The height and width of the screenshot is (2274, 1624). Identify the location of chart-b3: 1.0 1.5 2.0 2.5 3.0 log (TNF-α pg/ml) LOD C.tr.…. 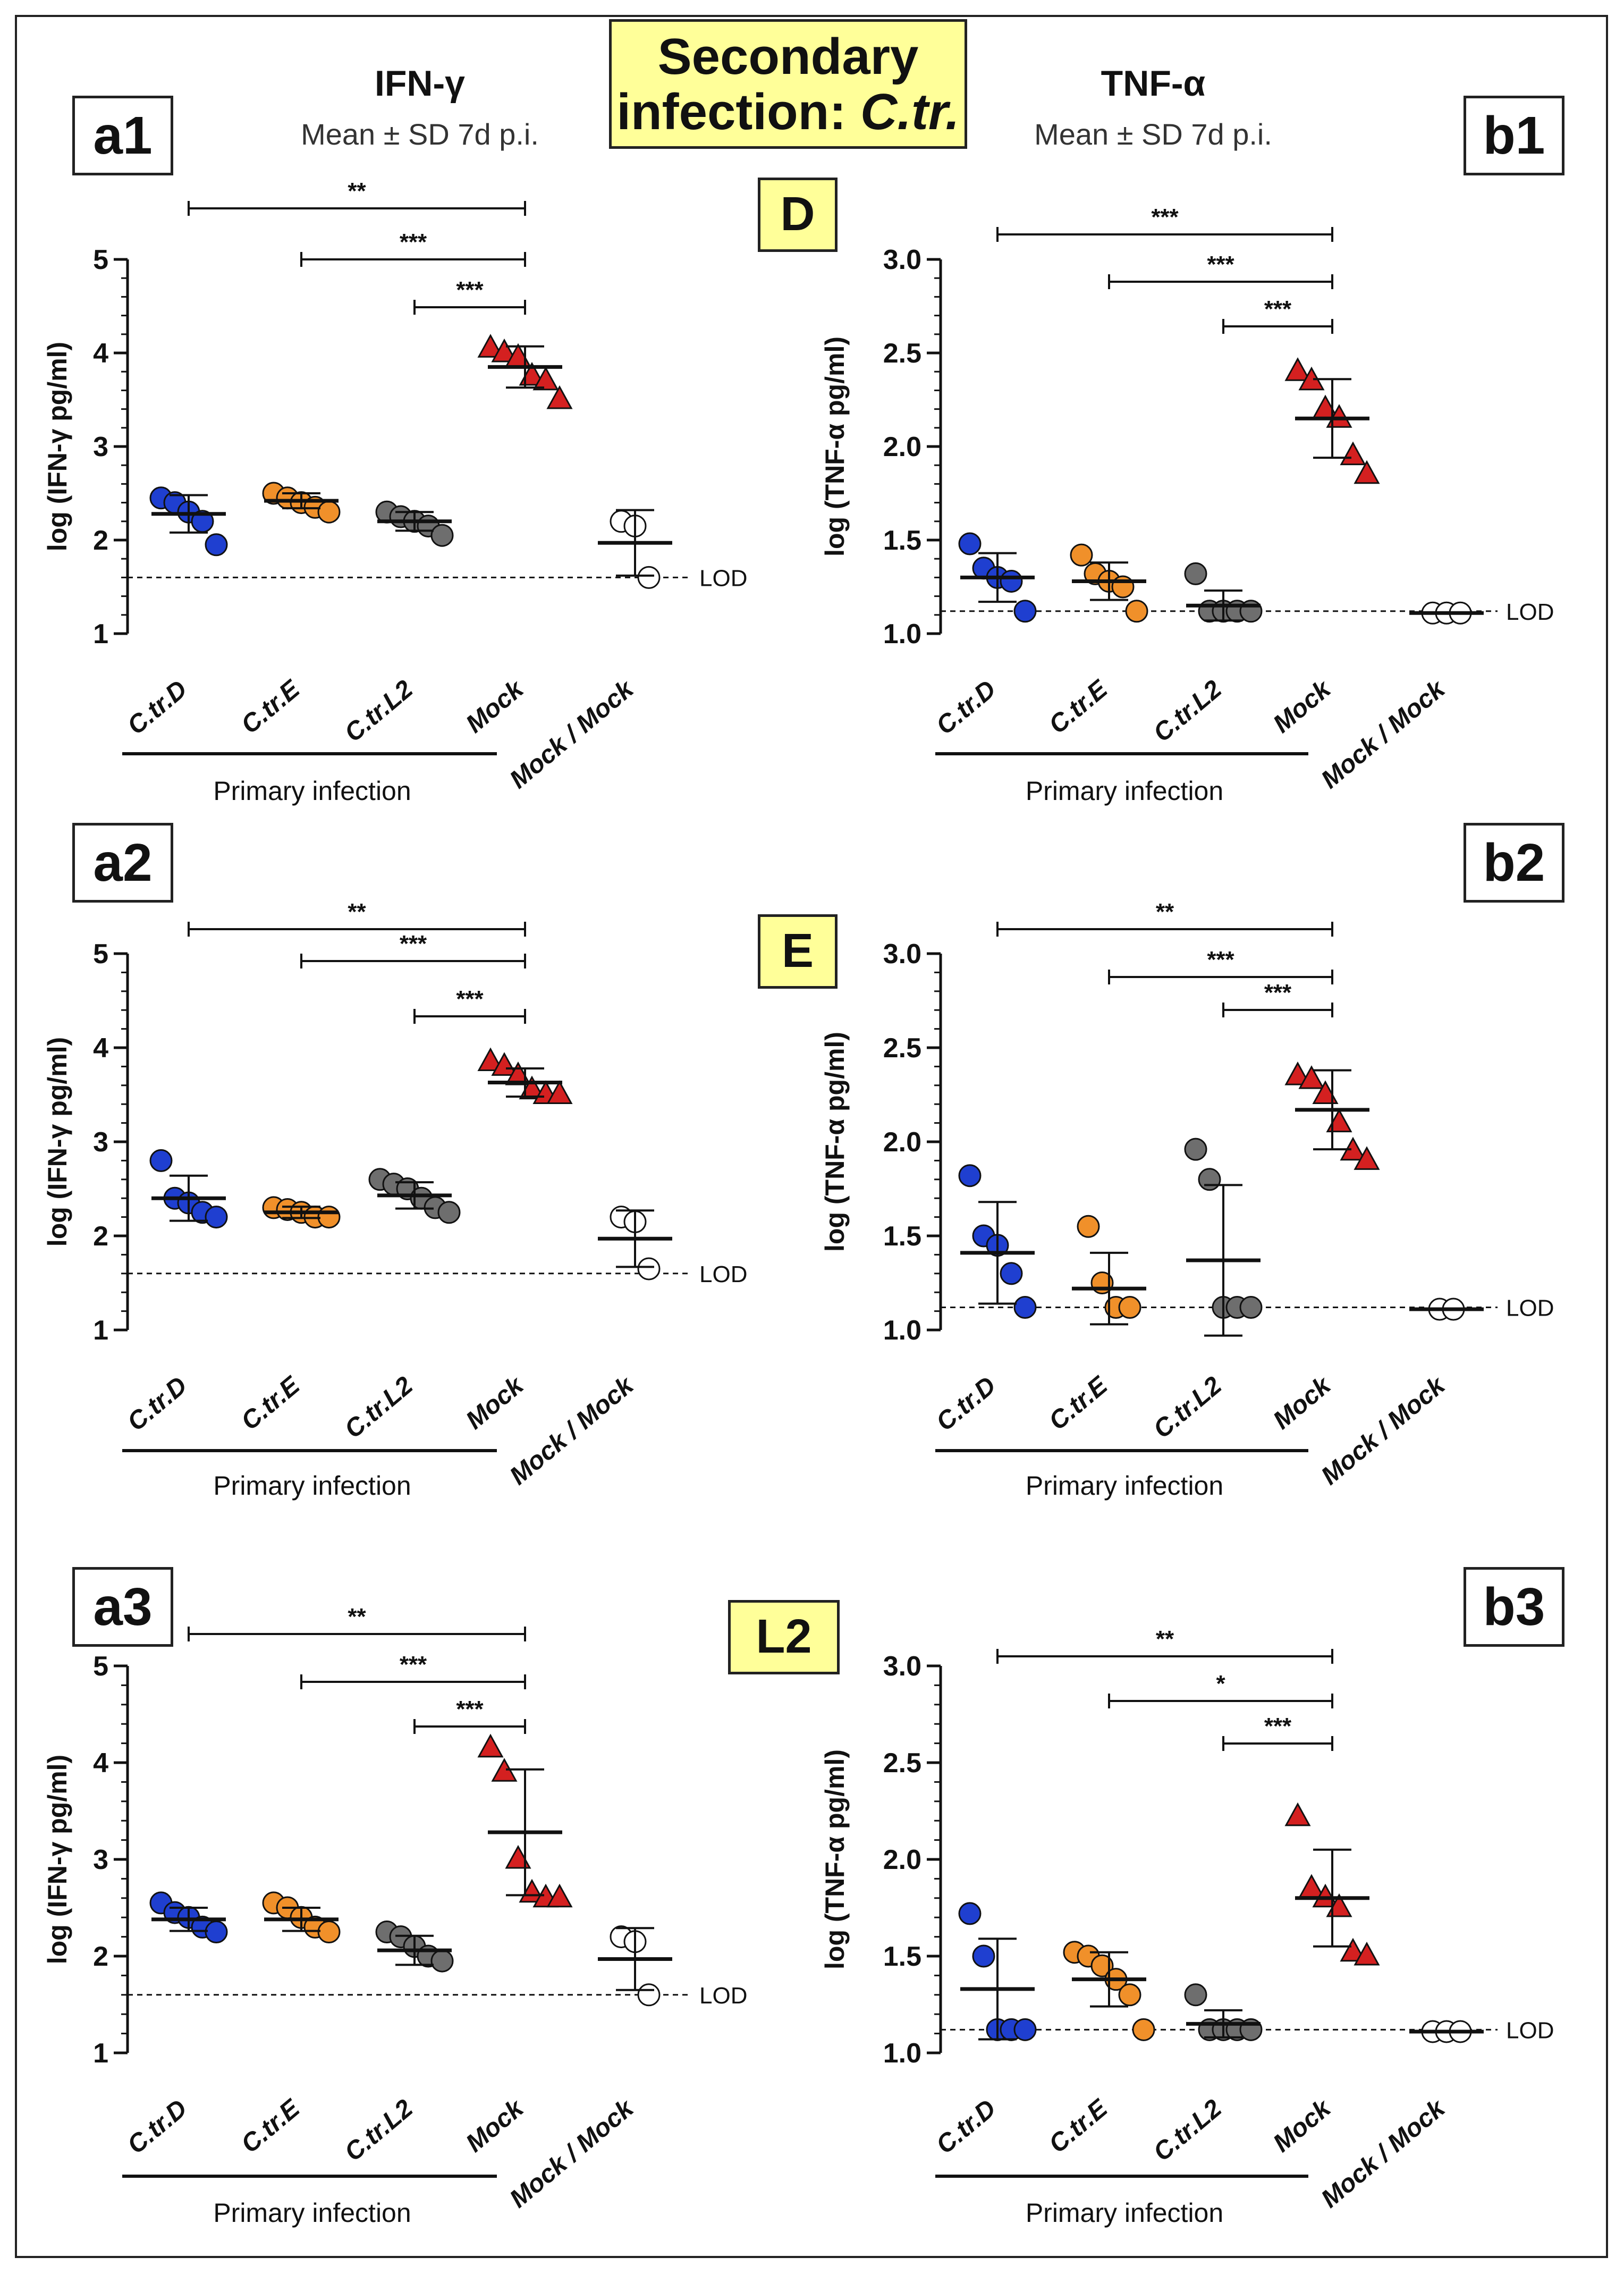
(1187, 1927).